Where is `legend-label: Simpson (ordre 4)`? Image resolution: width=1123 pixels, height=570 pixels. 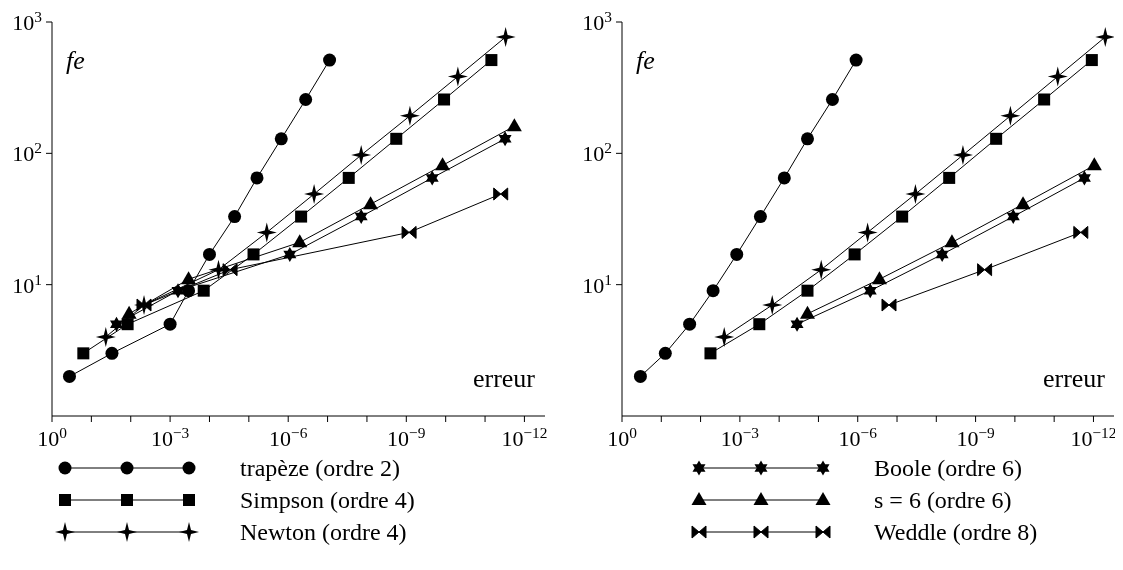 legend-label: Simpson (ordre 4) is located at coordinates (327, 500).